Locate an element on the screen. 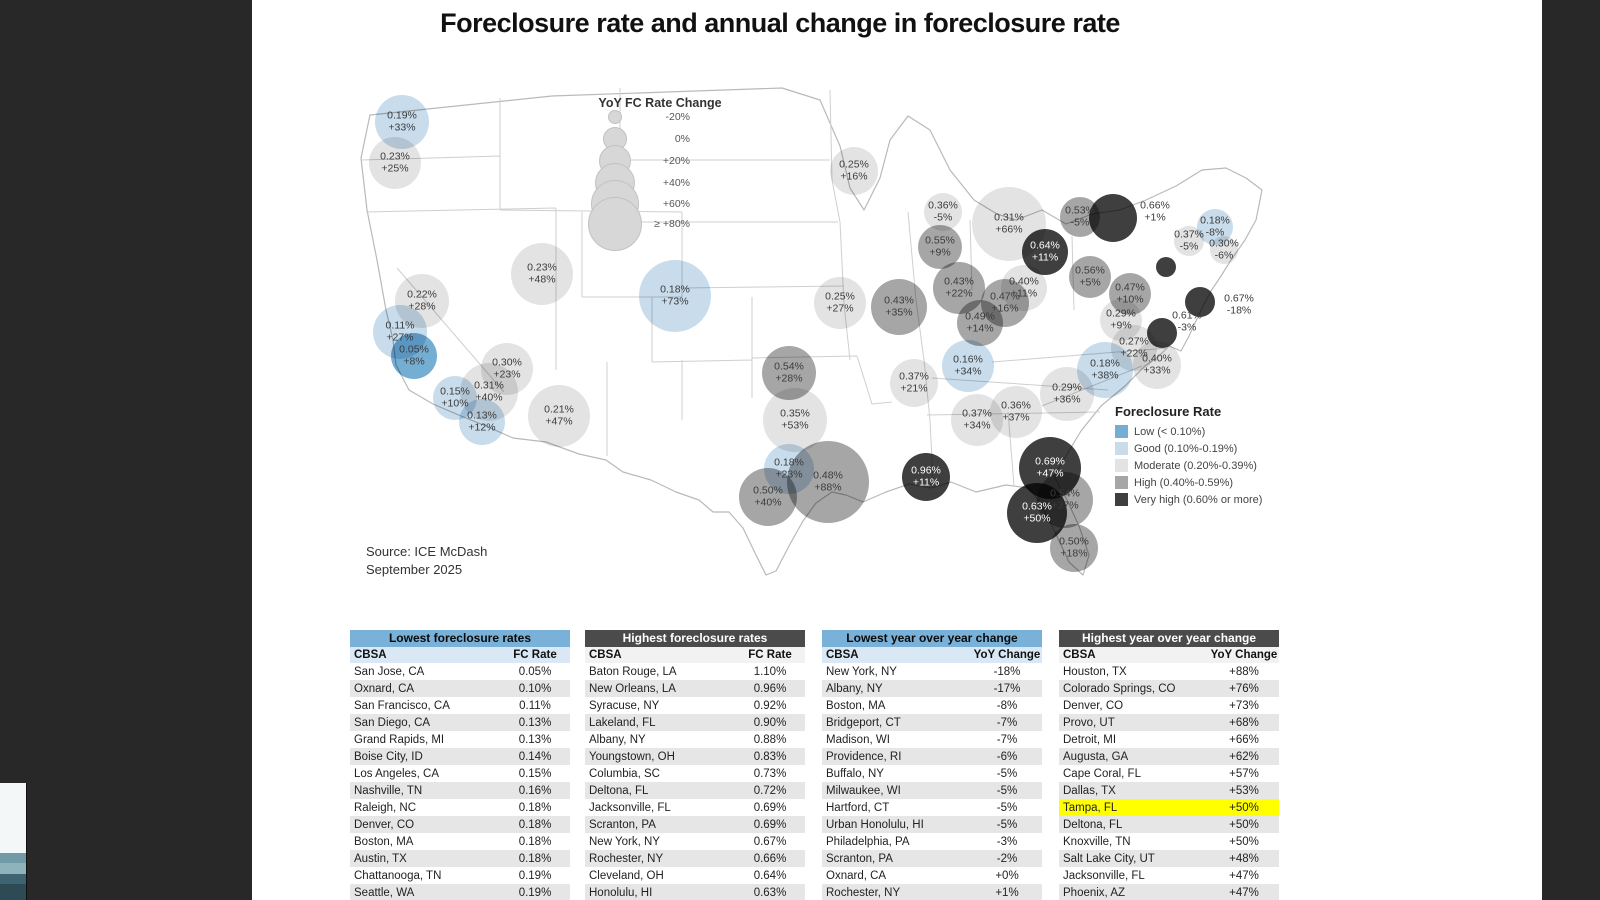 The width and height of the screenshot is (1600, 900). table-row: San Diego, CA 0.13% is located at coordinates (460, 722).